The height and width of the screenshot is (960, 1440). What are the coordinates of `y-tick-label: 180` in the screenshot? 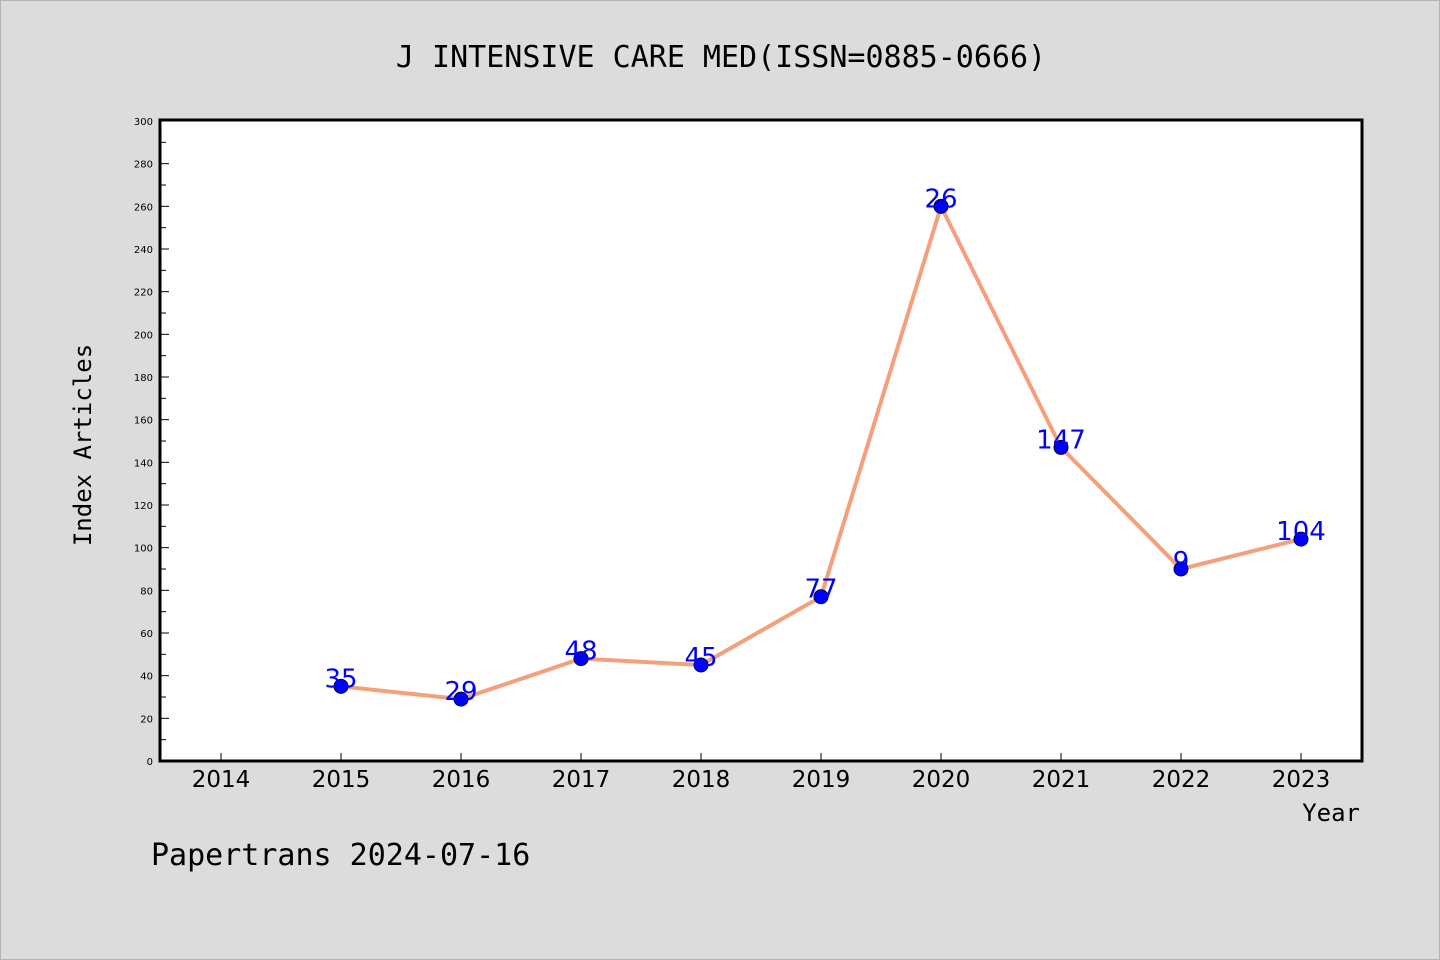 It's located at (143, 378).